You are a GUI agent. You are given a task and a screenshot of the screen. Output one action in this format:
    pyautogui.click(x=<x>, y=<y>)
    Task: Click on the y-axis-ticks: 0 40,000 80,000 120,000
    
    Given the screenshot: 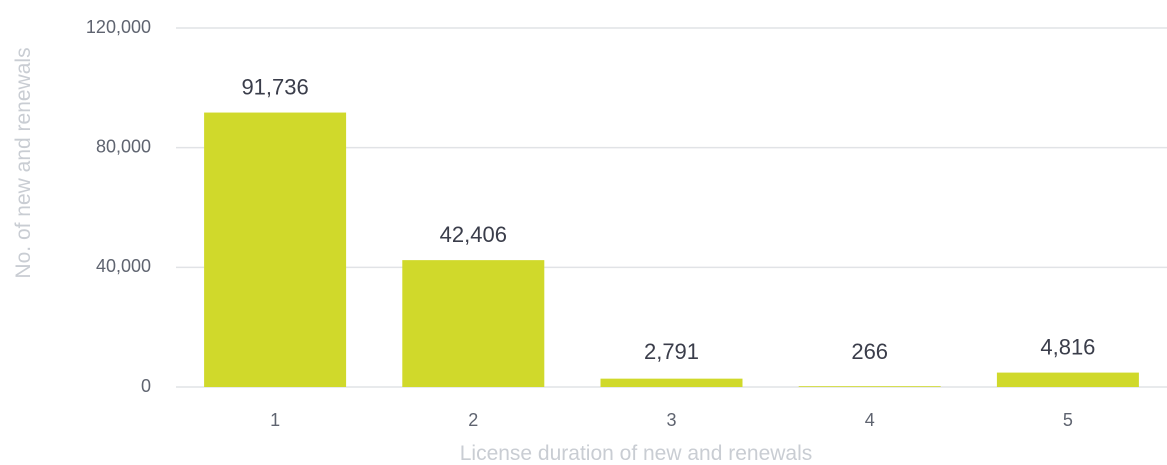 What is the action you would take?
    pyautogui.click(x=118, y=206)
    